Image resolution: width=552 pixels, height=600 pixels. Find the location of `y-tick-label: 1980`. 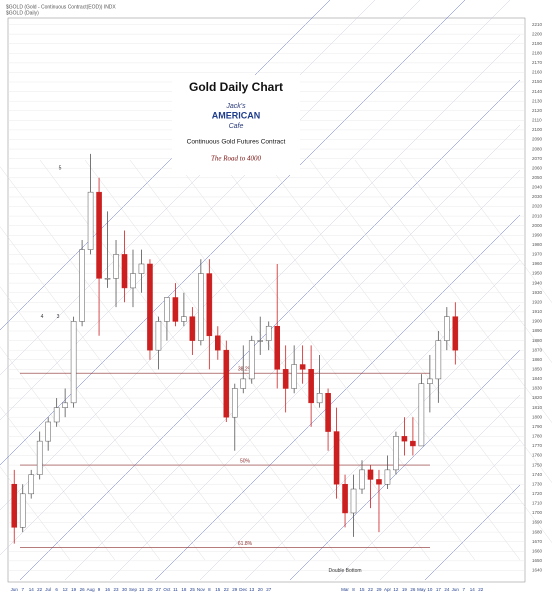

y-tick-label: 1980 is located at coordinates (537, 244).